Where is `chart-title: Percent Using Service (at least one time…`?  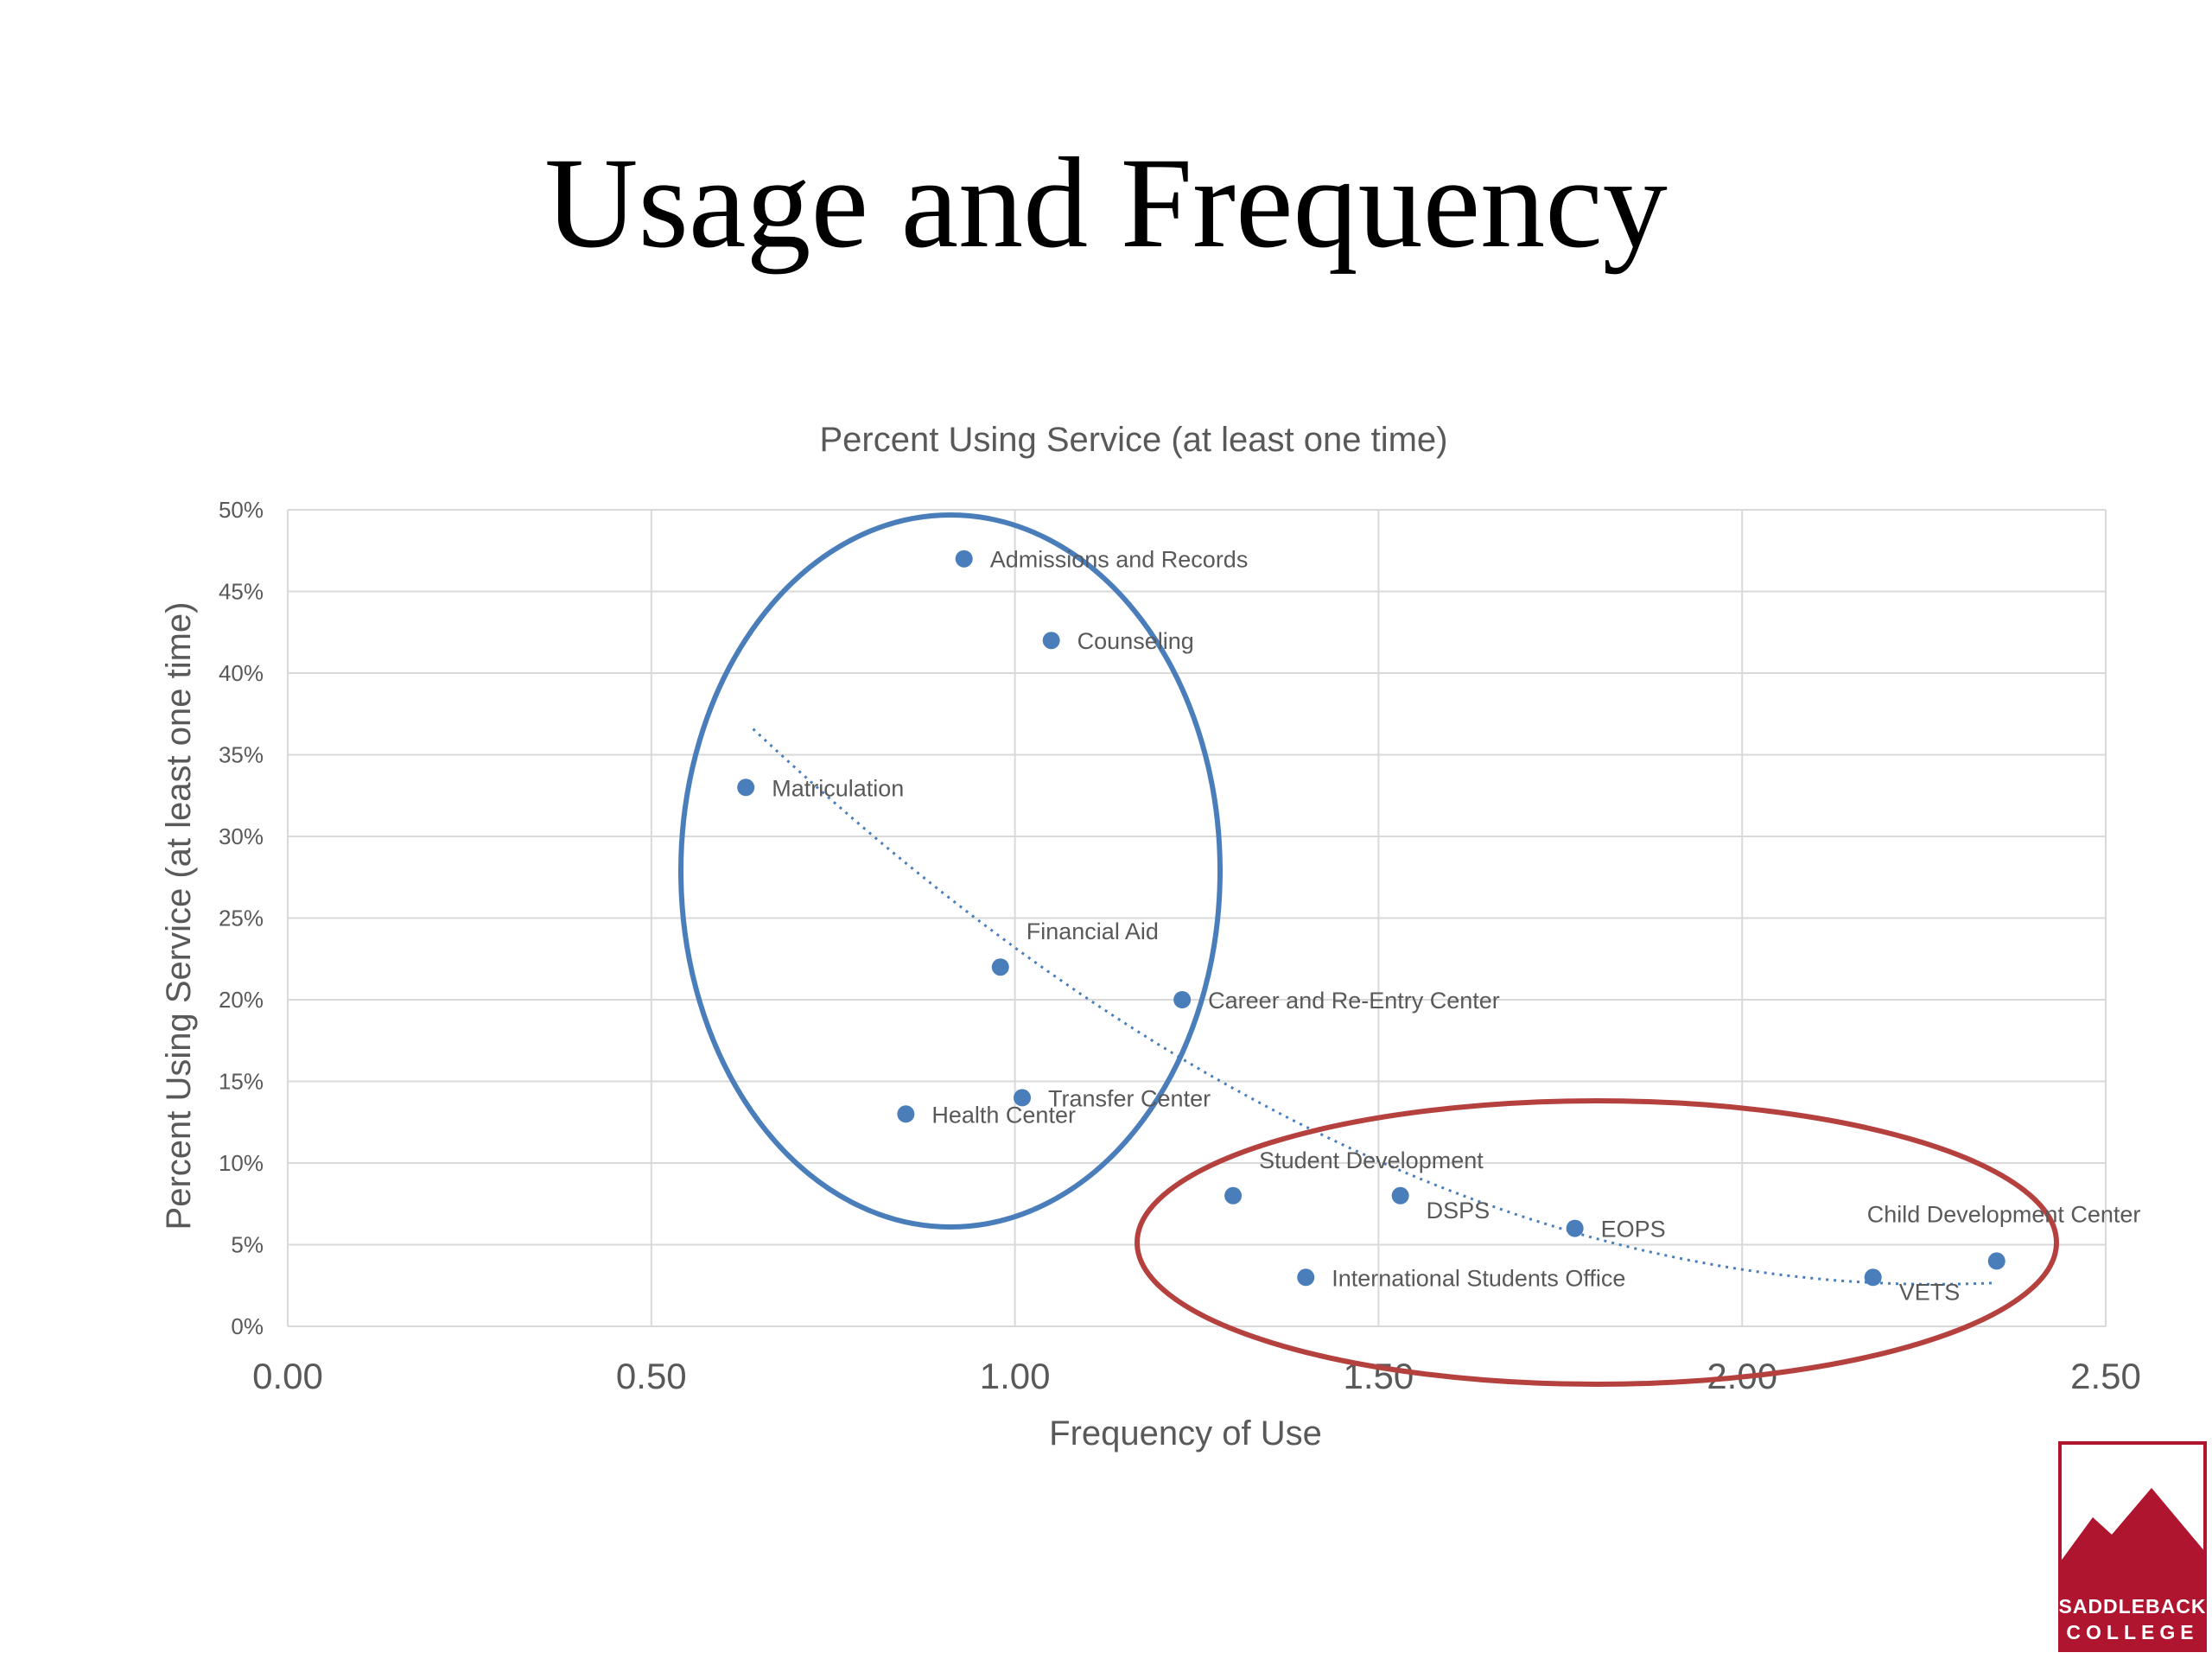
chart-title: Percent Using Service (at least one time… is located at coordinates (1134, 440).